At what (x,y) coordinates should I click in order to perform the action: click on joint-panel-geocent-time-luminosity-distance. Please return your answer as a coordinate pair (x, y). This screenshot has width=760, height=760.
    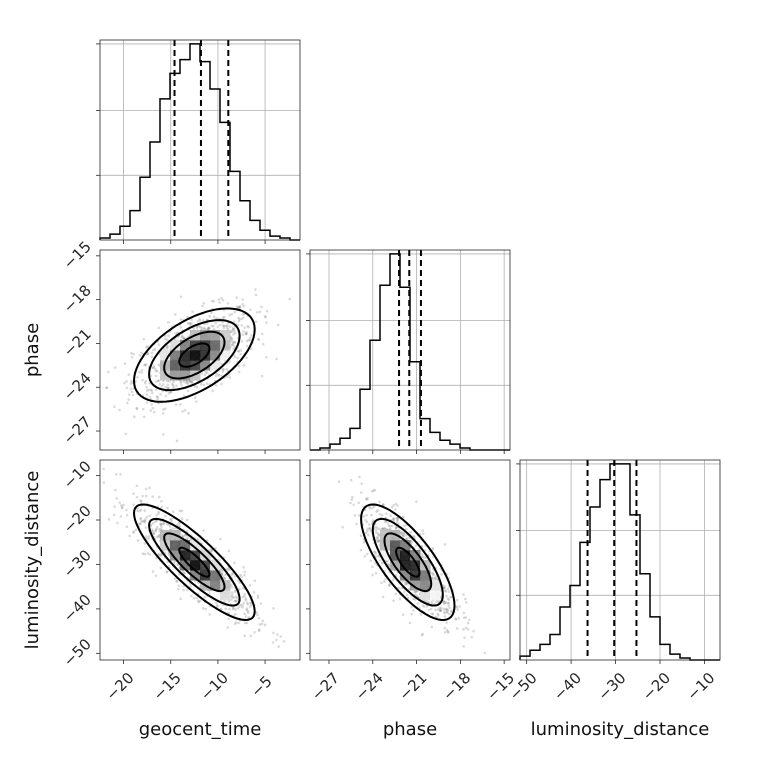
    Looking at the image, I should click on (194, 557).